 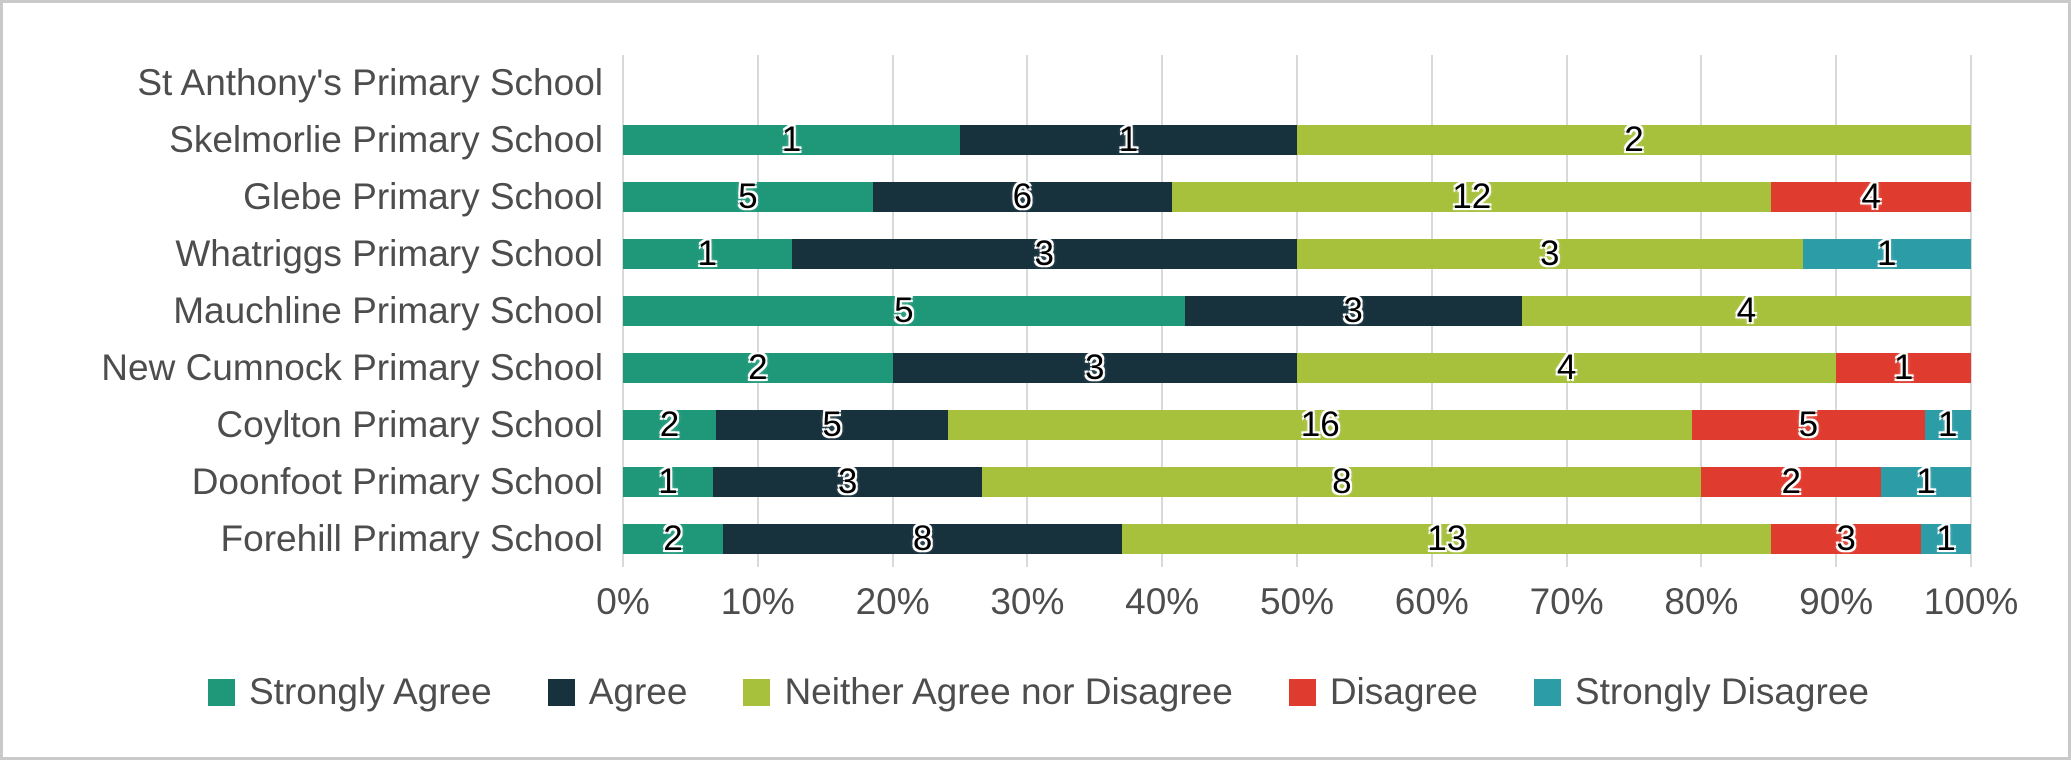 I want to click on segment-agree: 8, so click(x=922, y=538).